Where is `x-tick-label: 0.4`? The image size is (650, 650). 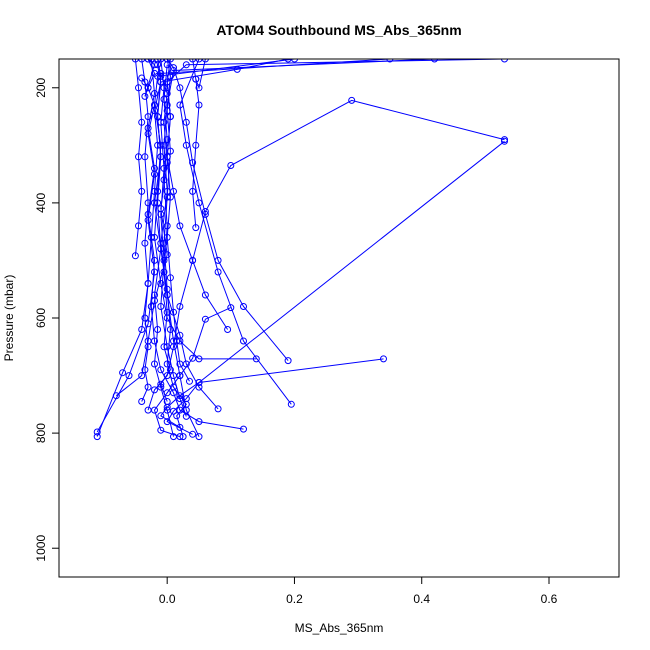
x-tick-label: 0.4 is located at coordinates (421, 599).